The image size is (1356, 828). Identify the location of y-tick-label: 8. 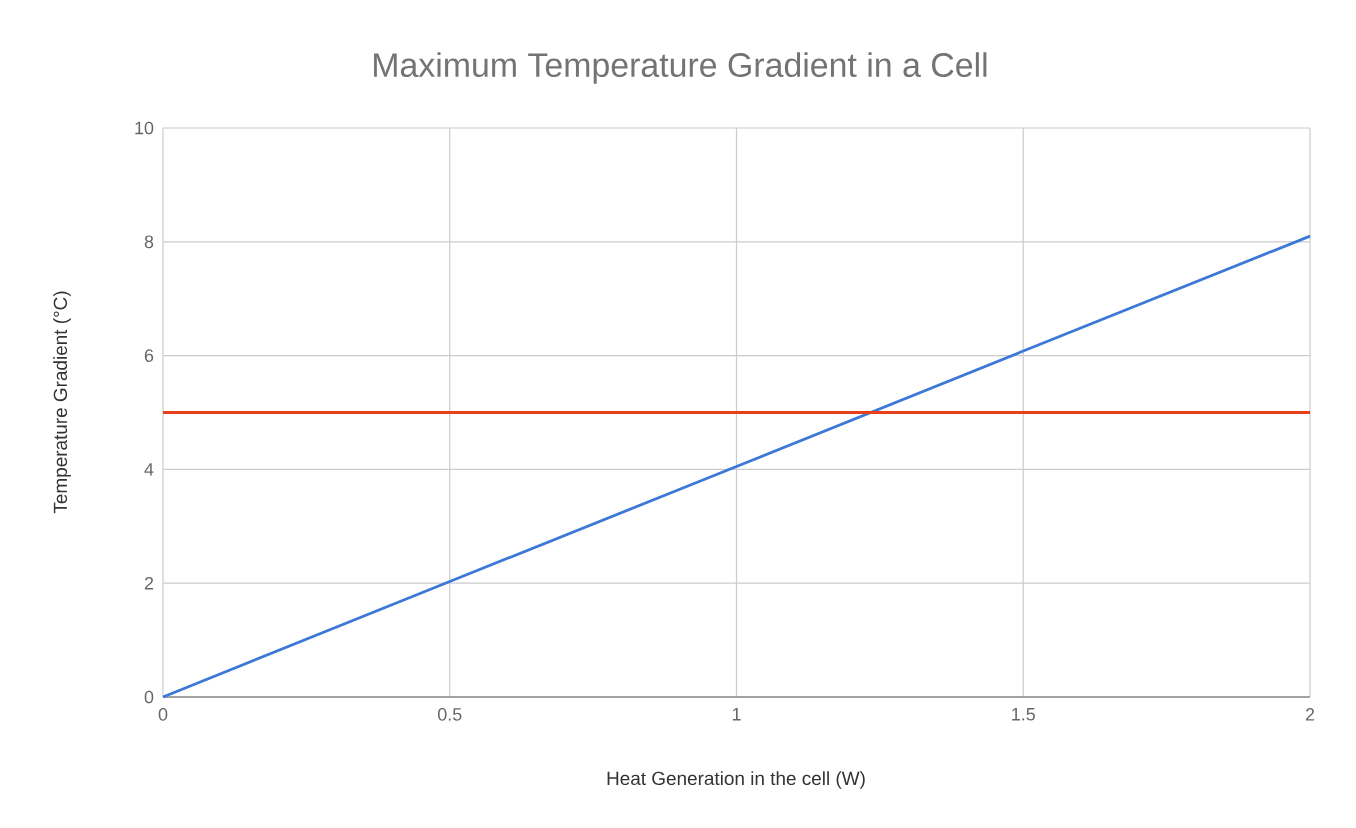
(149, 242).